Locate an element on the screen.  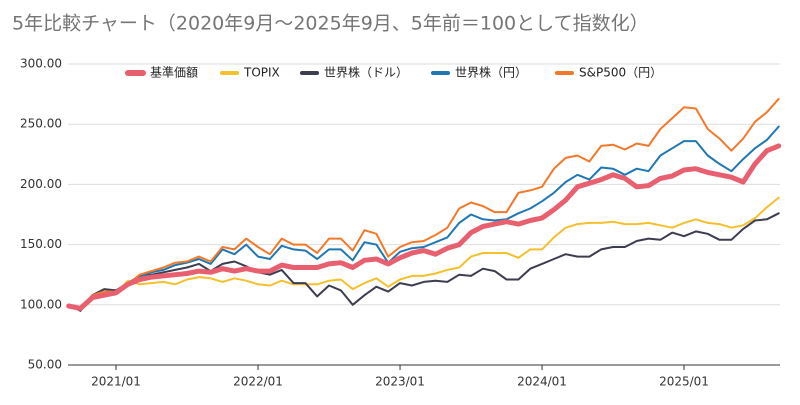
x-tick-label: 2021/01 is located at coordinates (116, 382).